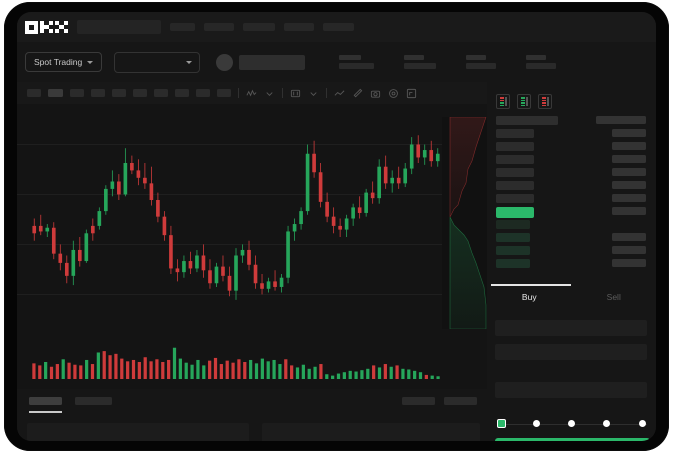 Image resolution: width=673 pixels, height=453 pixels. What do you see at coordinates (571, 328) in the screenshot?
I see `order-price-field` at bounding box center [571, 328].